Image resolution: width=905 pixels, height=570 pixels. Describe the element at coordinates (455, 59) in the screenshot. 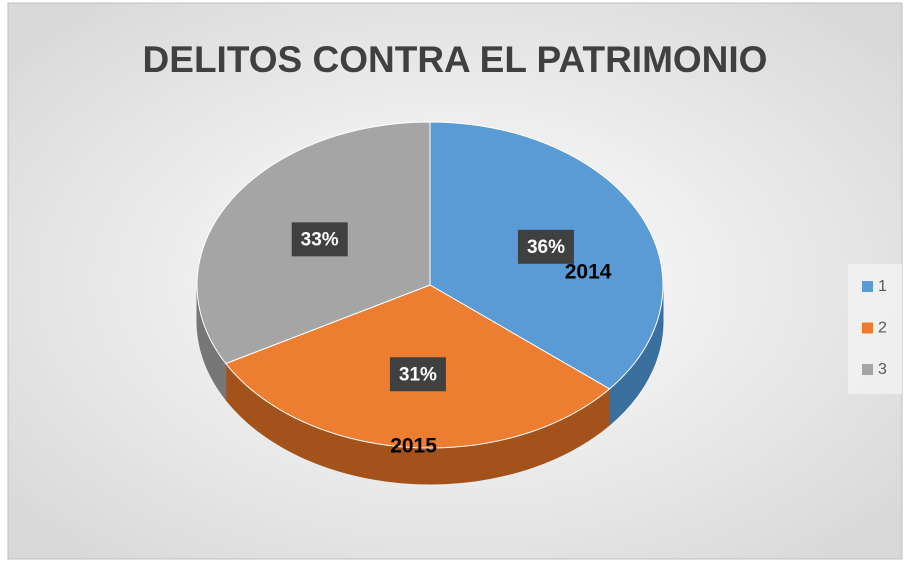

I see `chart-title: DELITOS CONTRA EL PATRIMONIO` at that location.